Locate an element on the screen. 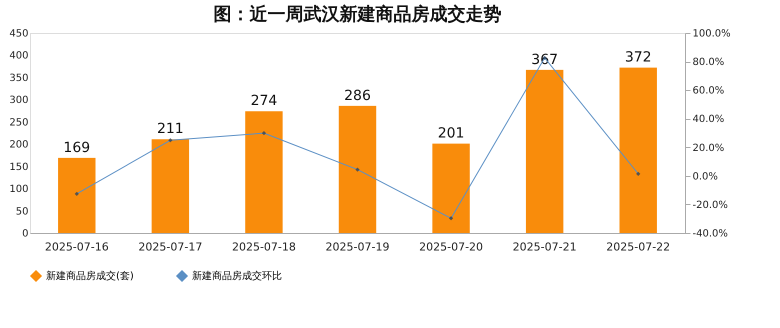 Image resolution: width=780 pixels, height=328 pixels. data-label: 169 is located at coordinates (76, 148).